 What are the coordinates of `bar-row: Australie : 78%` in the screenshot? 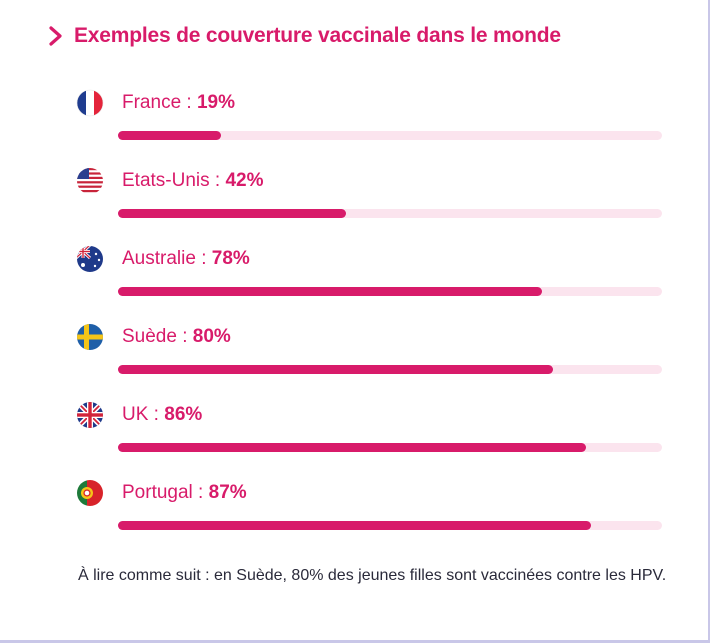 It's located at (371, 274).